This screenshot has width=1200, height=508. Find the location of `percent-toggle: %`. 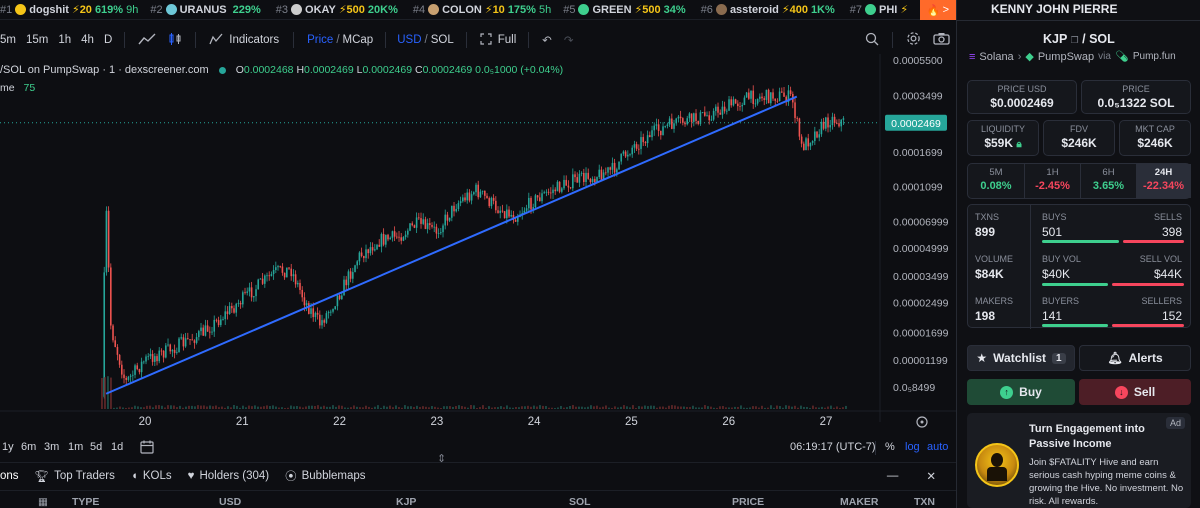

percent-toggle: % is located at coordinates (890, 447).